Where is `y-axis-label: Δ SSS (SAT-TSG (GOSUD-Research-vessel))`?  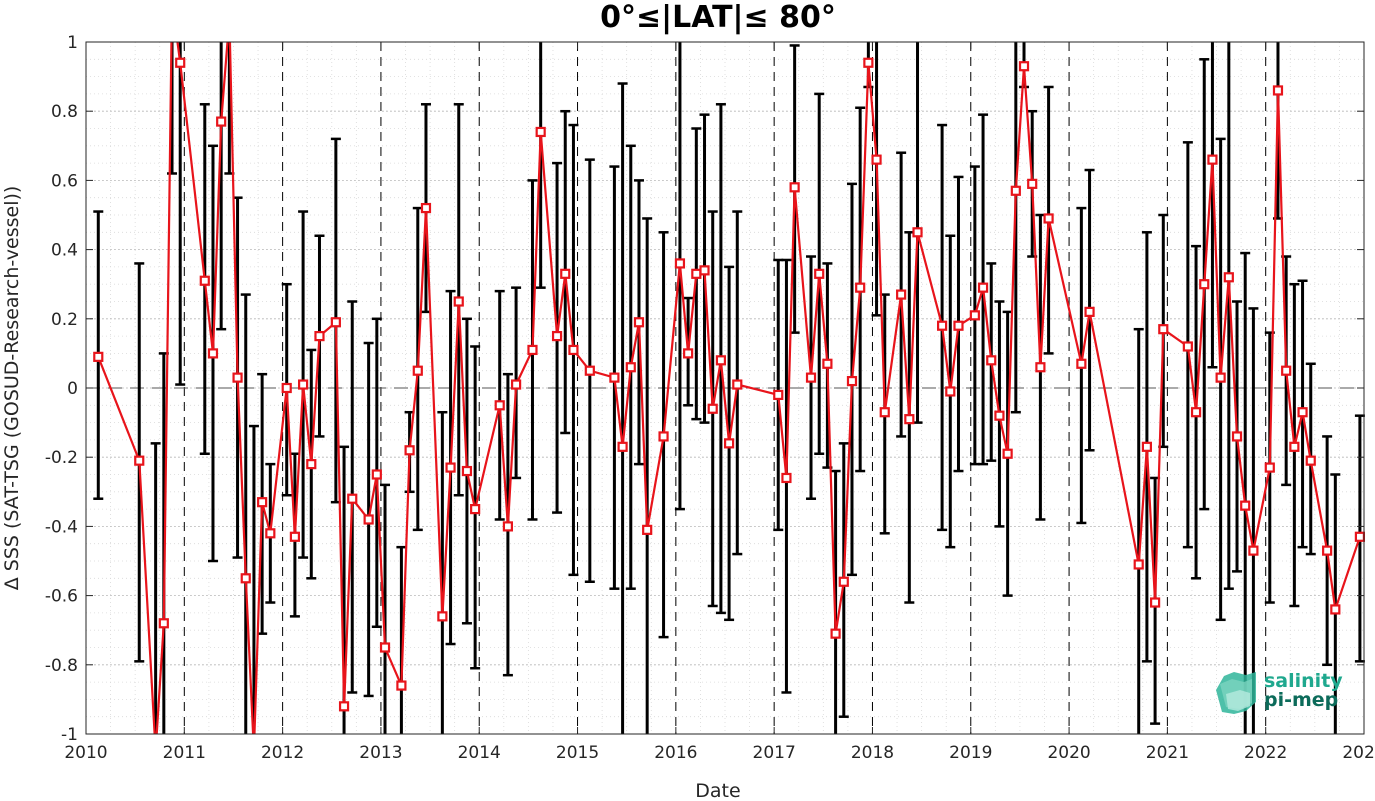
y-axis-label: Δ SSS (SAT-TSG (GOSUD-Research-vessel)) is located at coordinates (12, 388).